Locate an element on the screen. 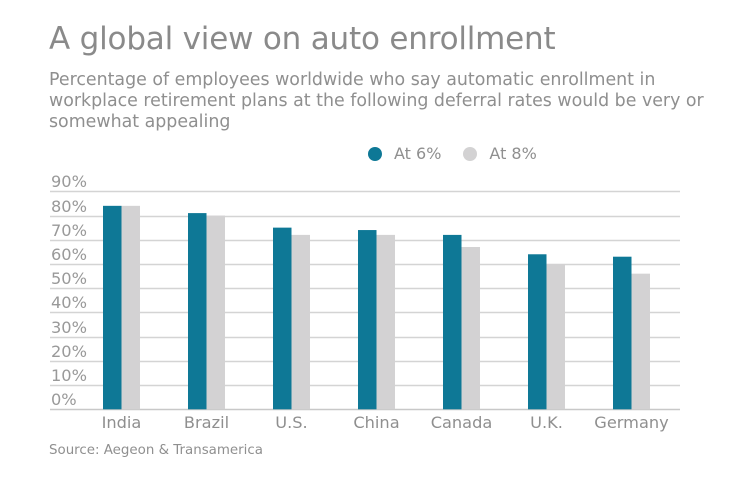  bar-uk-8pct is located at coordinates (555, 336).